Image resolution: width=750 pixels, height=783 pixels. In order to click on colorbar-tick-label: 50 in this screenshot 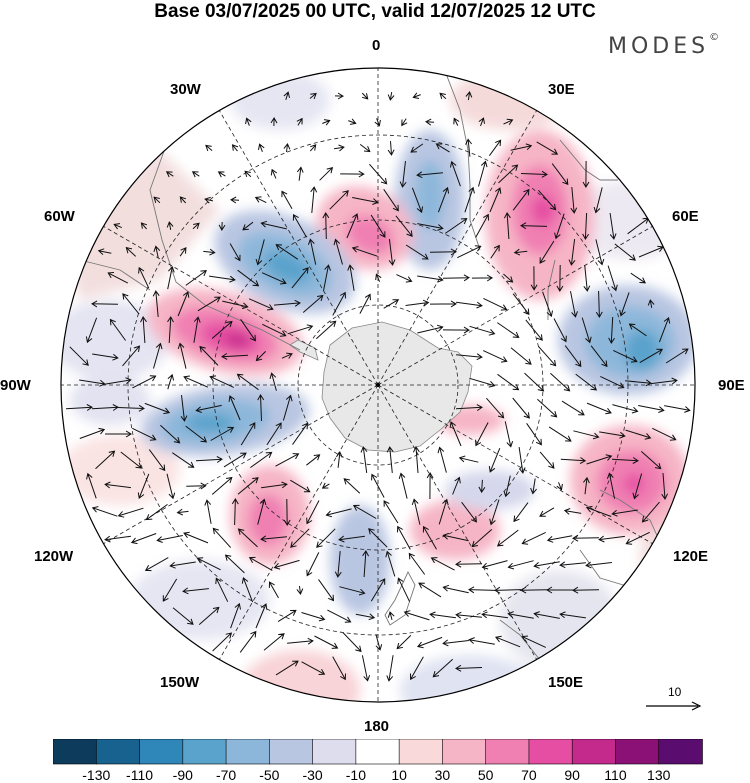, I will do `click(485, 775)`.